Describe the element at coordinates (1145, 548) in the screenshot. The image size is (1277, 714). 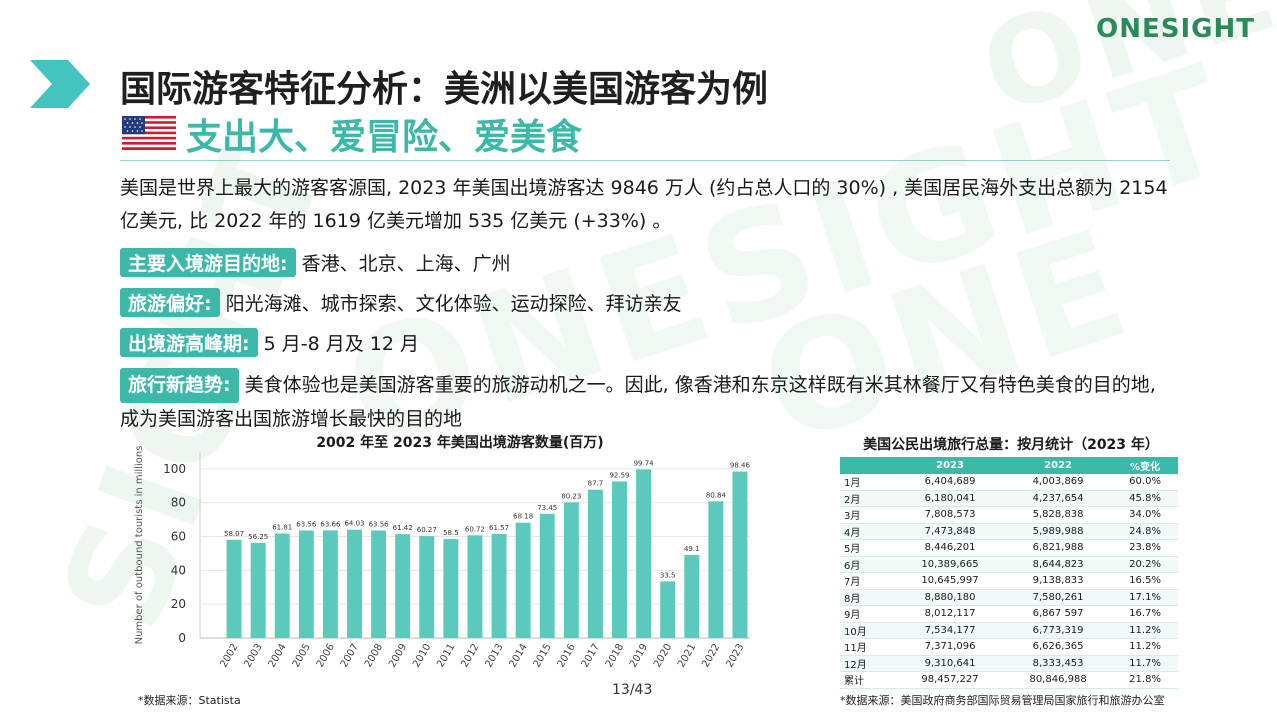
I see `table-cell: 23.8%` at that location.